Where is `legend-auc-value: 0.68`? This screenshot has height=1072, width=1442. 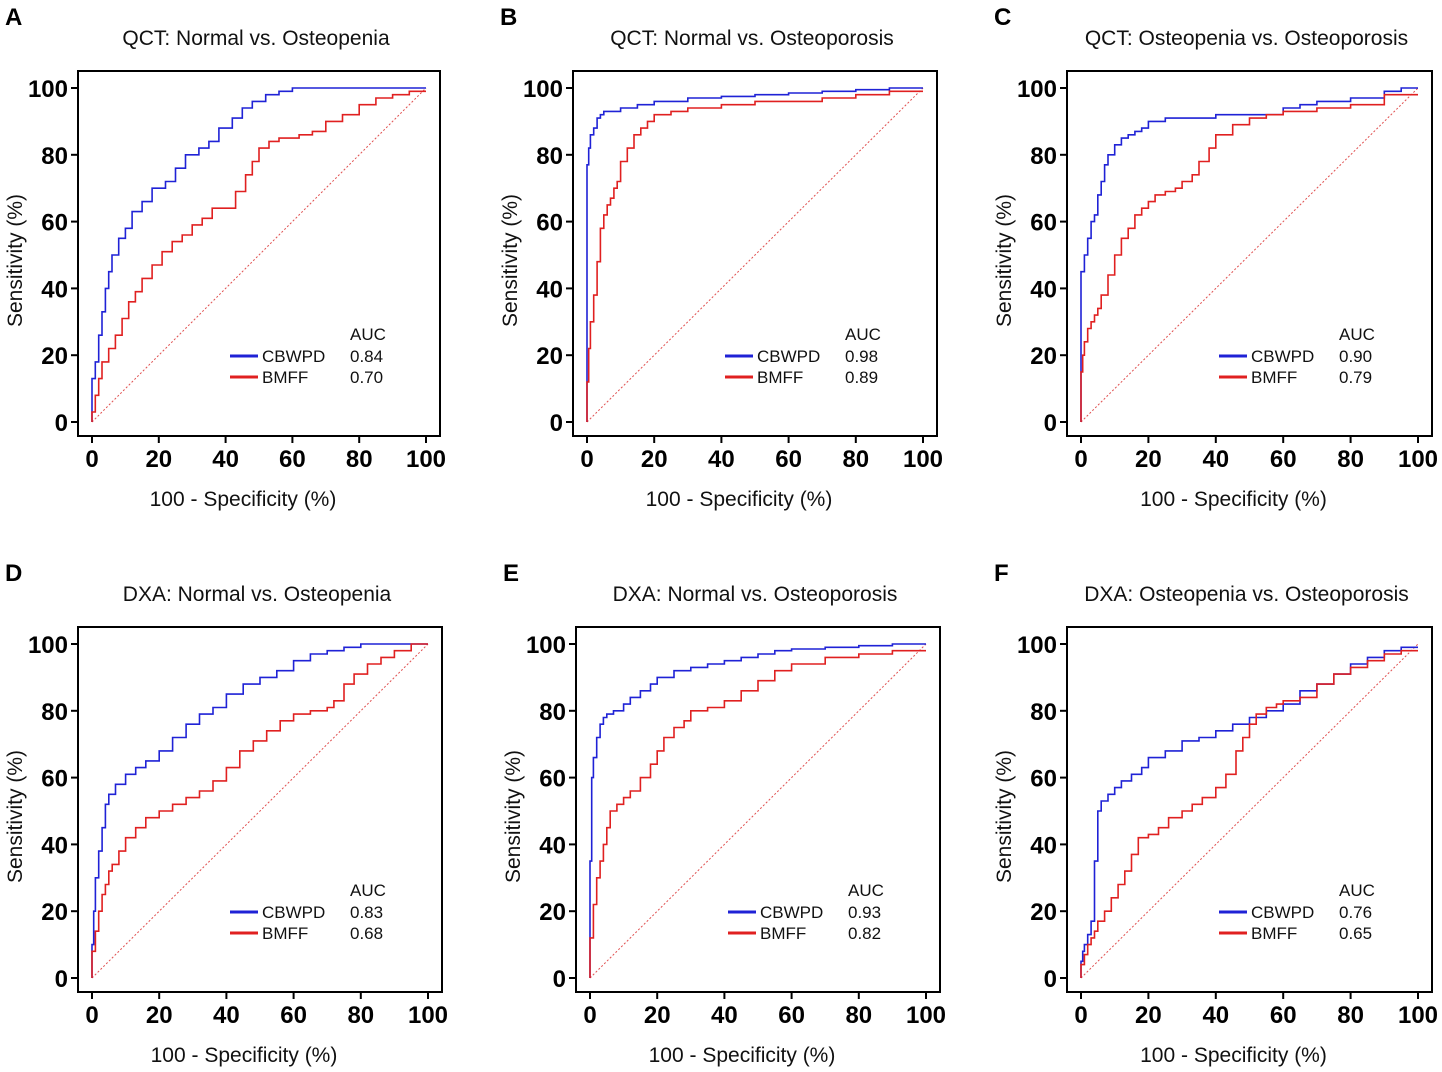 legend-auc-value: 0.68 is located at coordinates (366, 933).